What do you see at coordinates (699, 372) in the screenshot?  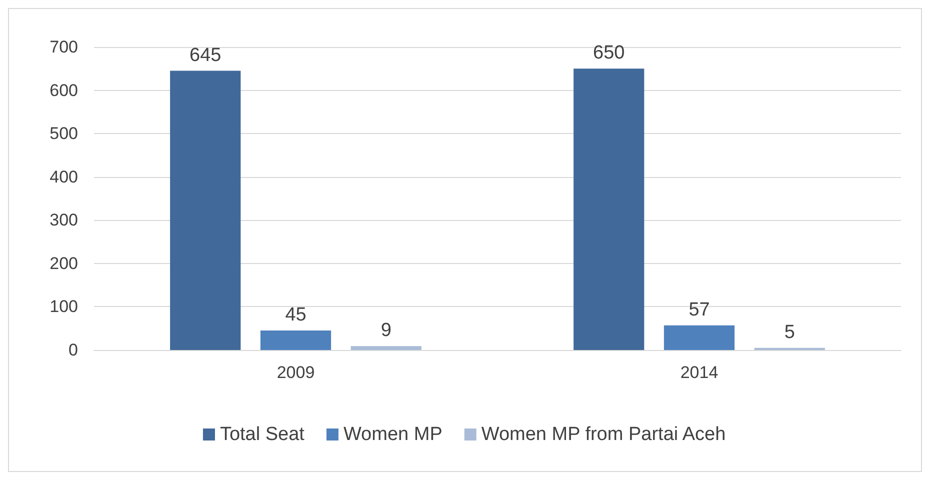 I see `x-tick-label: 2014` at bounding box center [699, 372].